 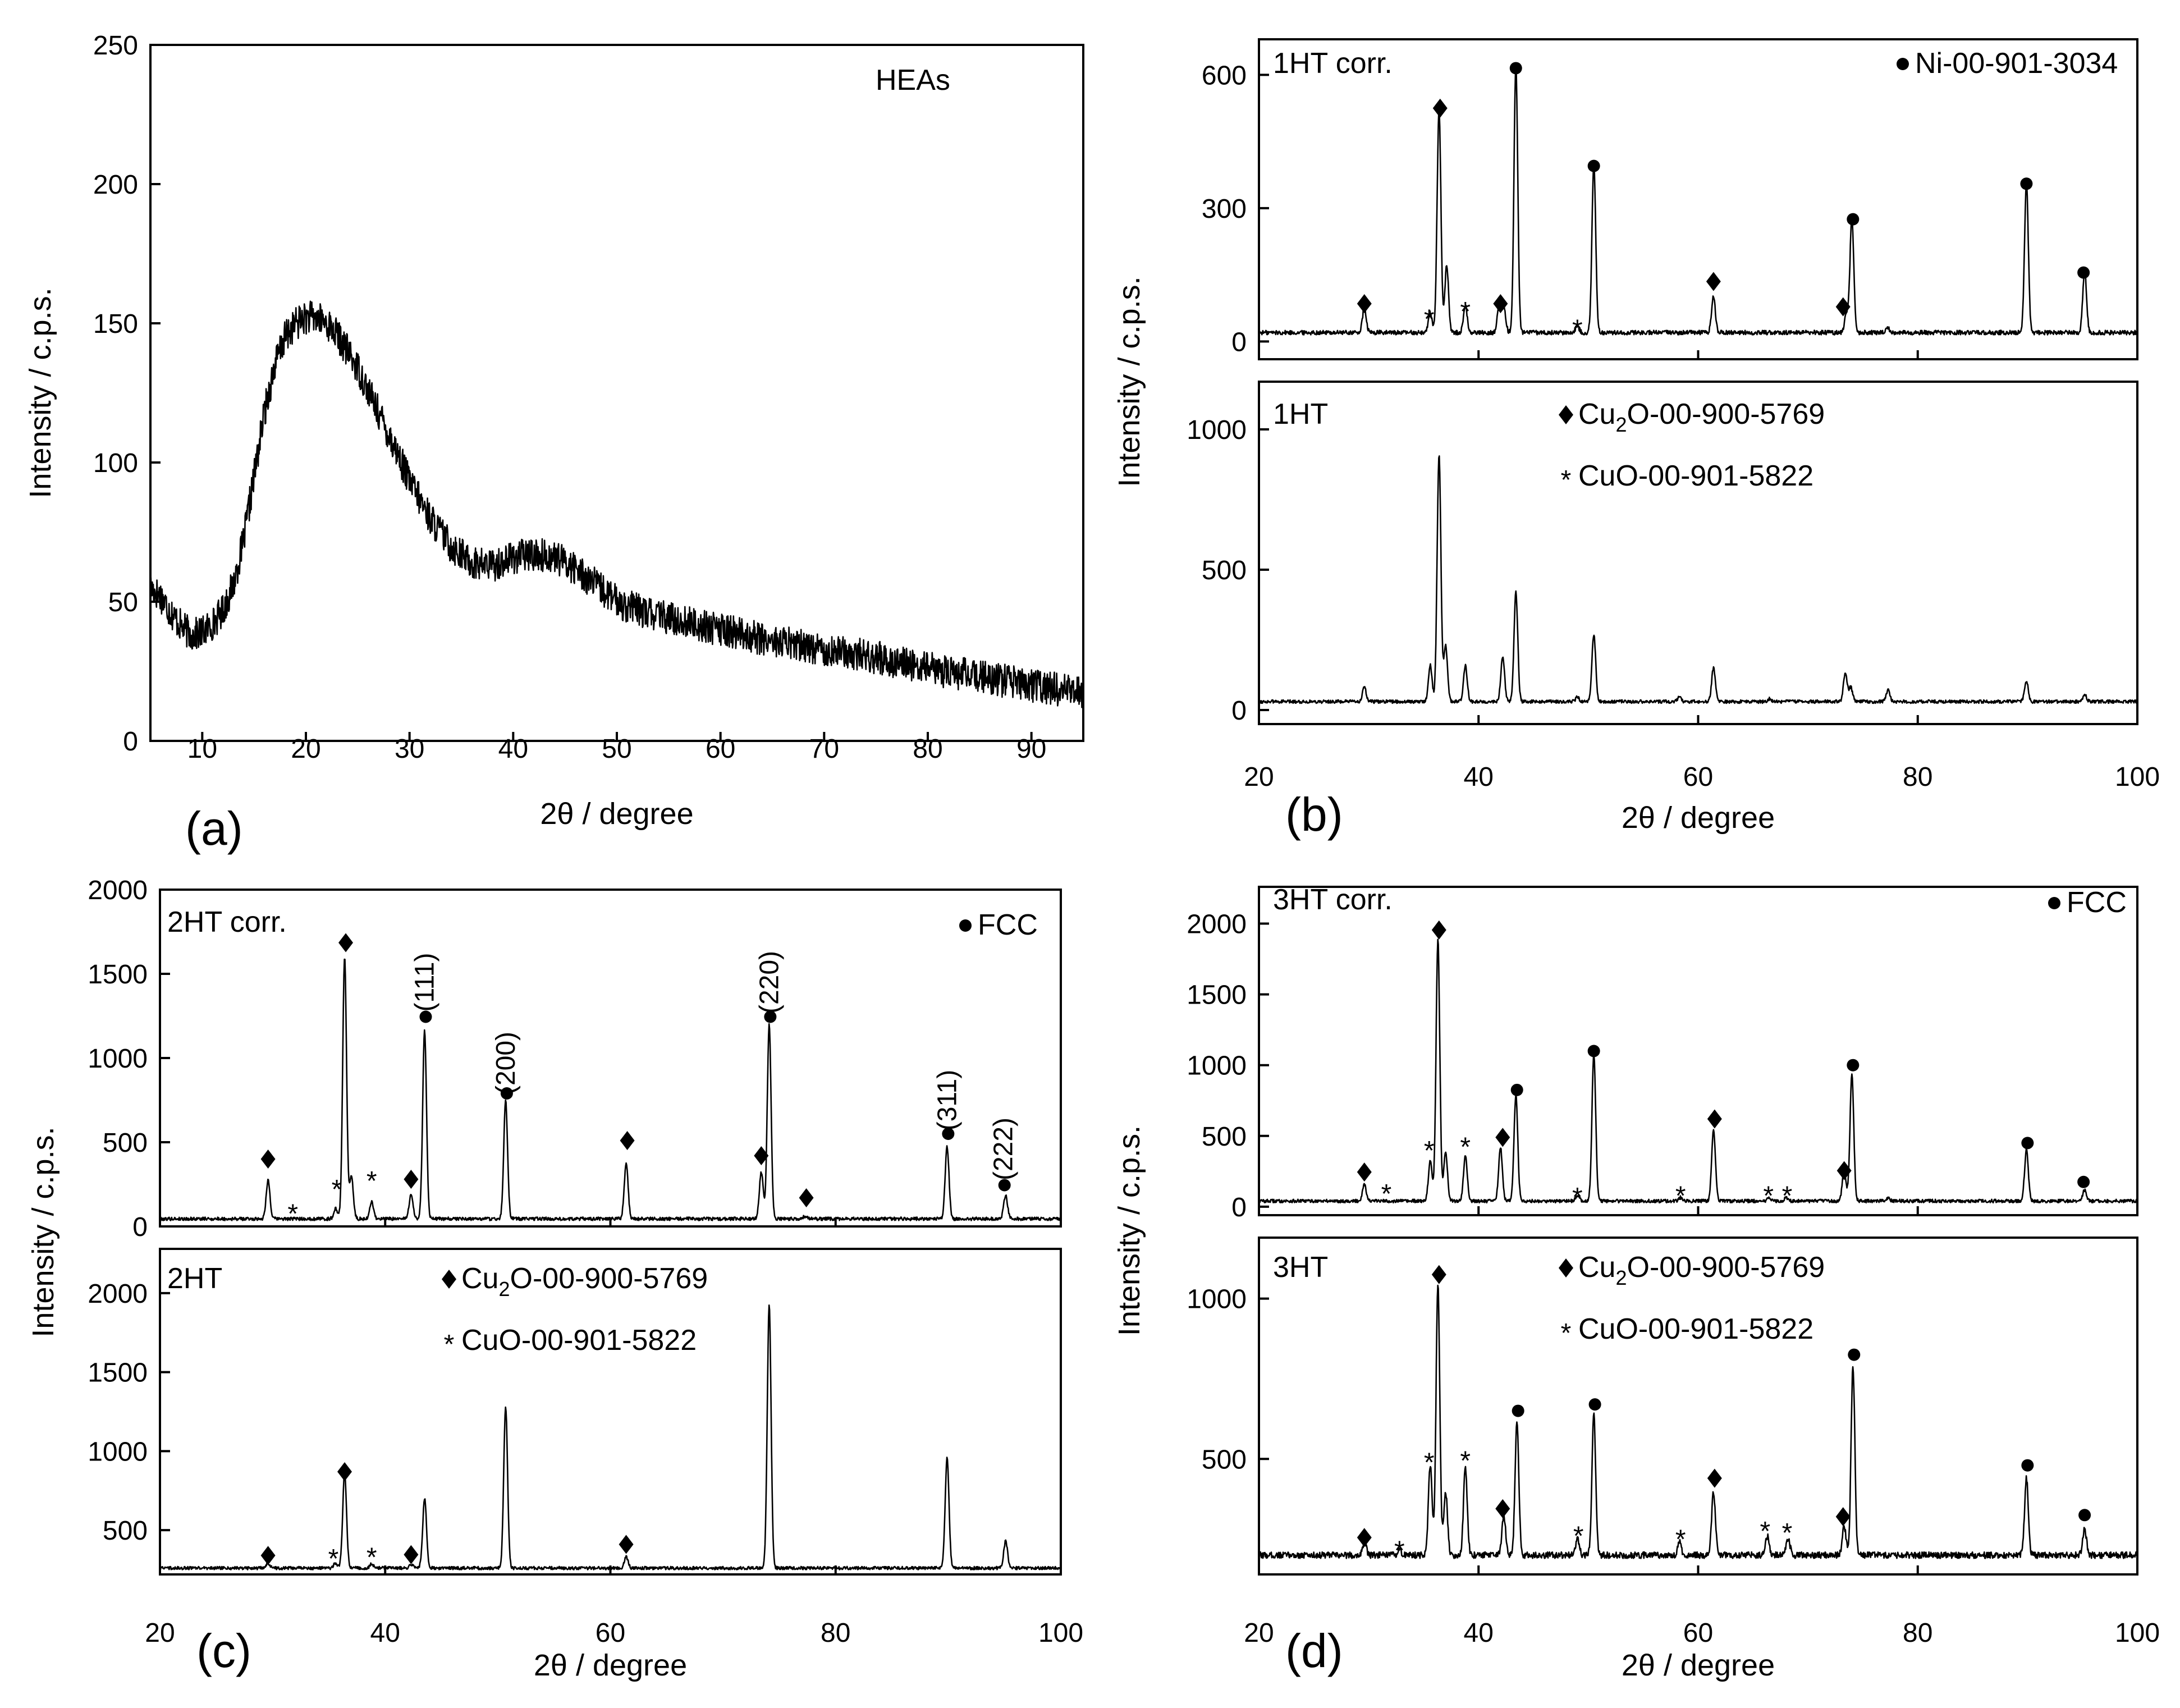 I want to click on subplot-title: 3HT, so click(x=1300, y=1267).